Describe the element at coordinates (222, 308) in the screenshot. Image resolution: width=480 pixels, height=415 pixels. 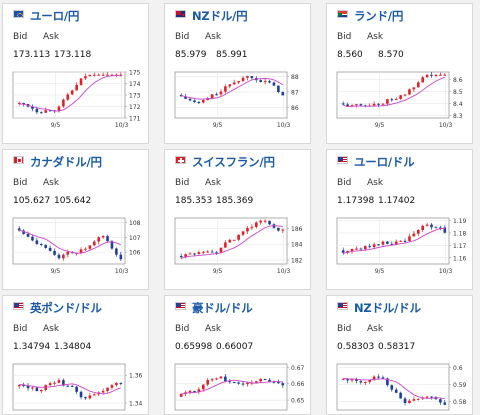
I see `currency-pair-name: 豪ドル/ドル` at that location.